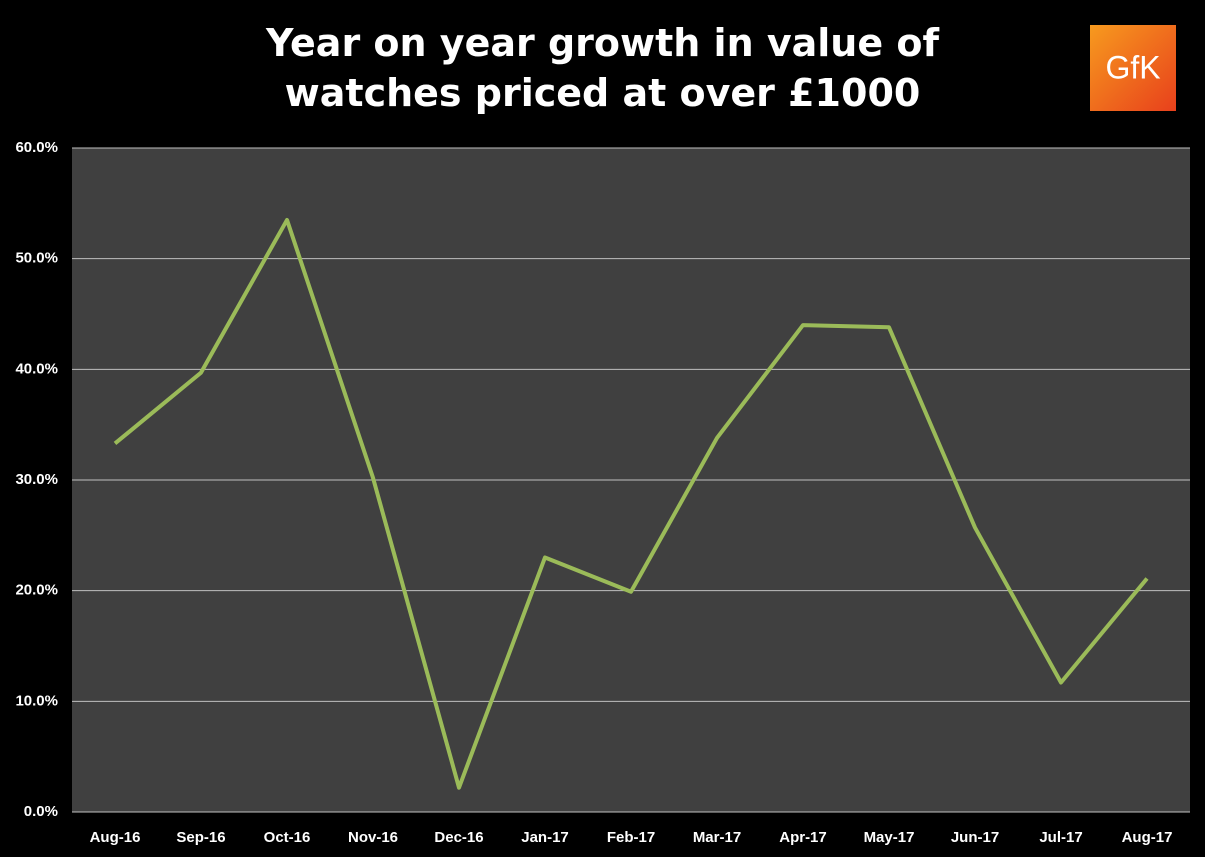  Describe the element at coordinates (1147, 837) in the screenshot. I see `x-tick-label: Aug-17` at that location.